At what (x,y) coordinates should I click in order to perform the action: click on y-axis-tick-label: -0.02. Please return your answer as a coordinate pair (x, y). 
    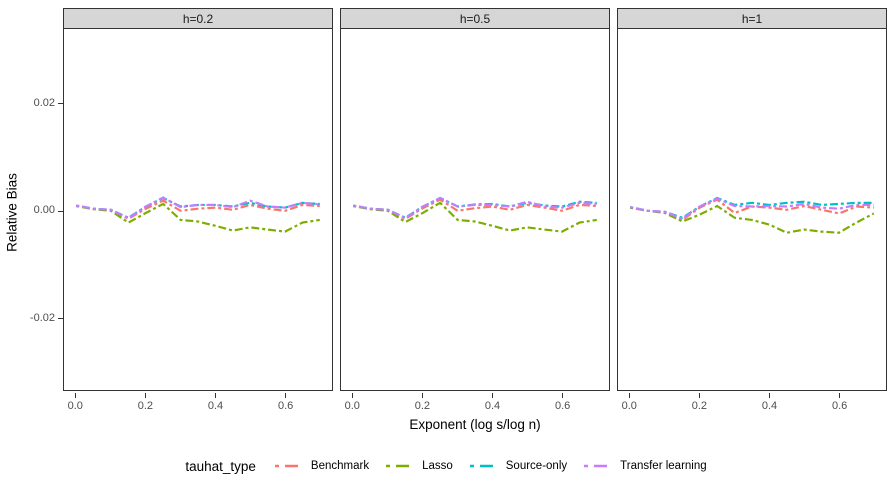
    Looking at the image, I should click on (42, 317).